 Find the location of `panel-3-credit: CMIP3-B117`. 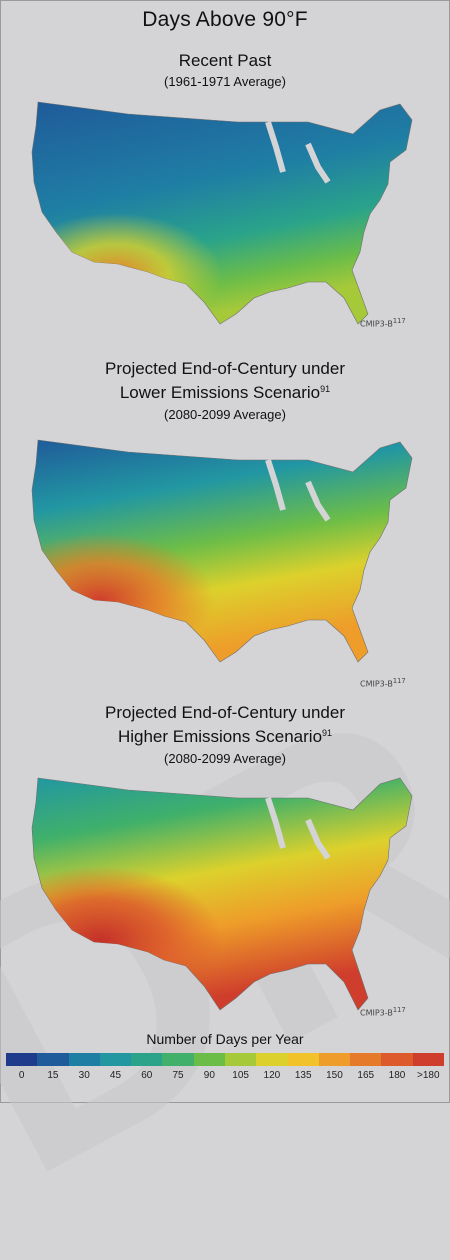

panel-3-credit: CMIP3-B117 is located at coordinates (383, 1012).